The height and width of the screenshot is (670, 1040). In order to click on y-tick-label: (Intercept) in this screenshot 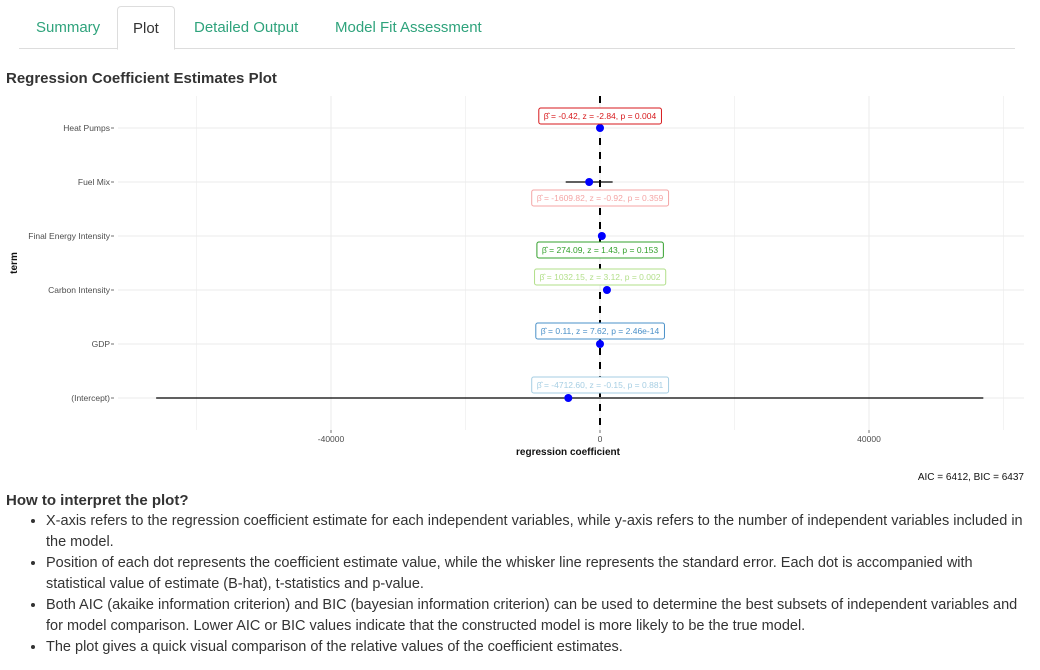, I will do `click(90, 398)`.